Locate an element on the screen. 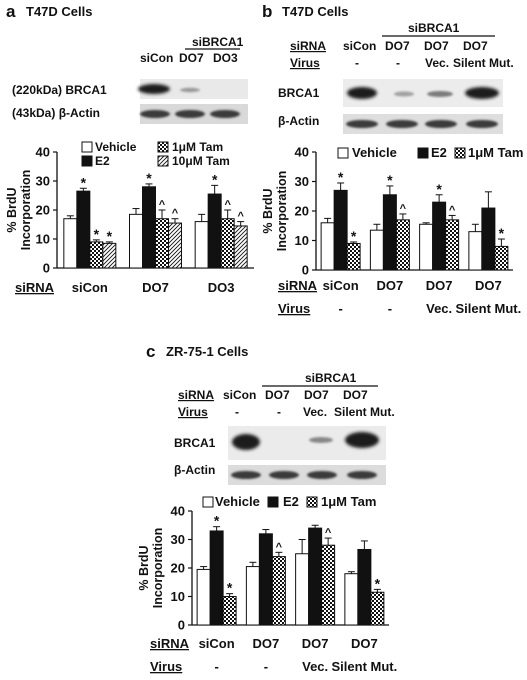 The height and width of the screenshot is (680, 527). blot-a-row1-label: (220kDa) BRCA1 is located at coordinates (59, 90).